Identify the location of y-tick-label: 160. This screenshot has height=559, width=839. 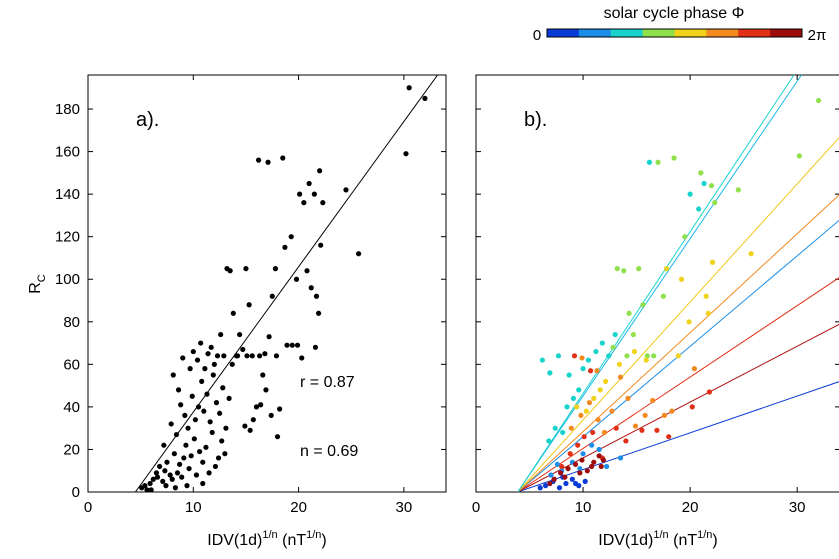
(67, 152).